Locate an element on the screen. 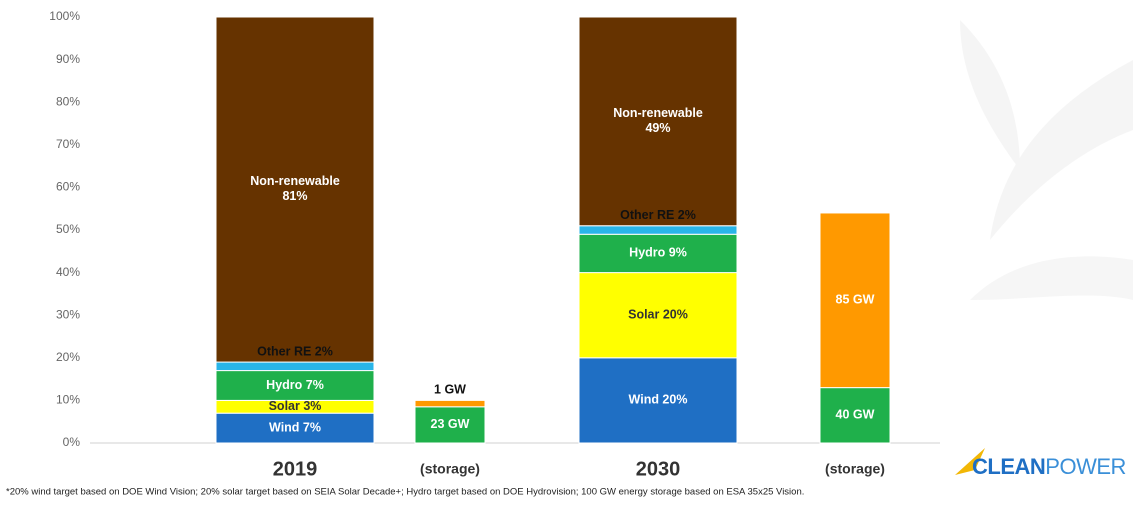  y-tick-label: 50% is located at coordinates (68, 229).